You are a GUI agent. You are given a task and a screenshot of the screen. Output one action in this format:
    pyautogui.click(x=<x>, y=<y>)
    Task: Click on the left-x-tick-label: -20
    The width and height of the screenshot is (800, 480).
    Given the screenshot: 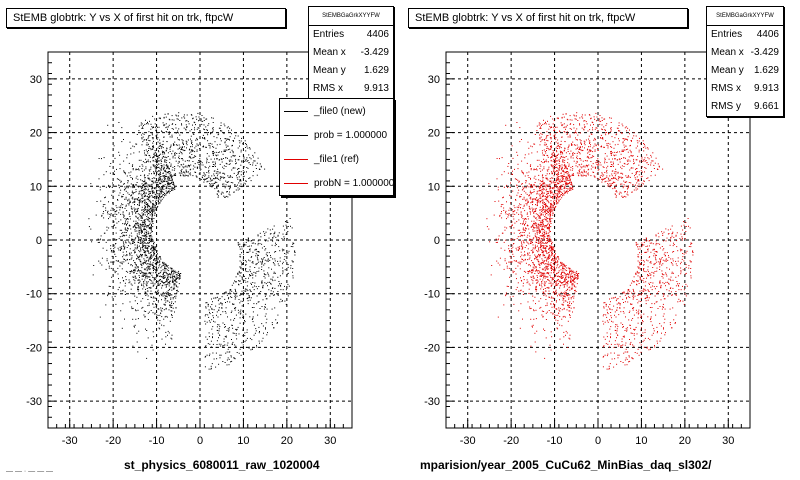 What is the action you would take?
    pyautogui.click(x=113, y=441)
    